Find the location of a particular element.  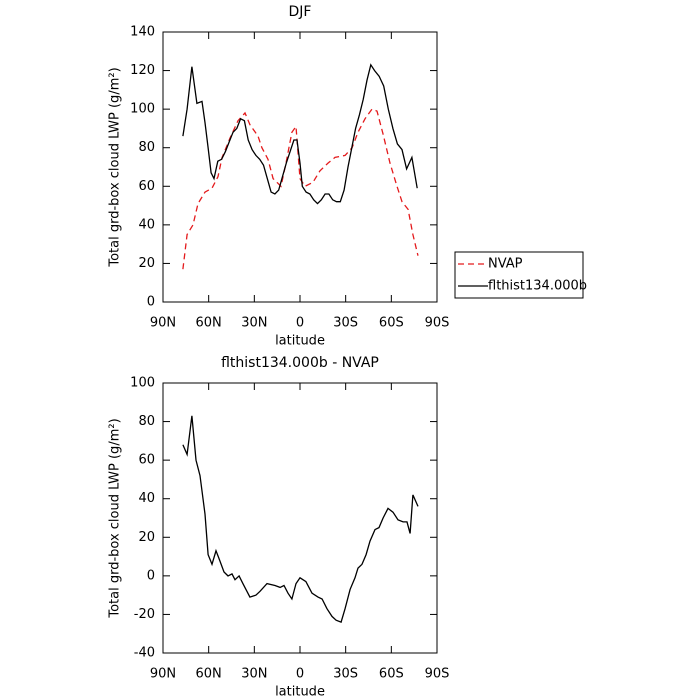

legend-label: flthist134.000b is located at coordinates (537, 286).